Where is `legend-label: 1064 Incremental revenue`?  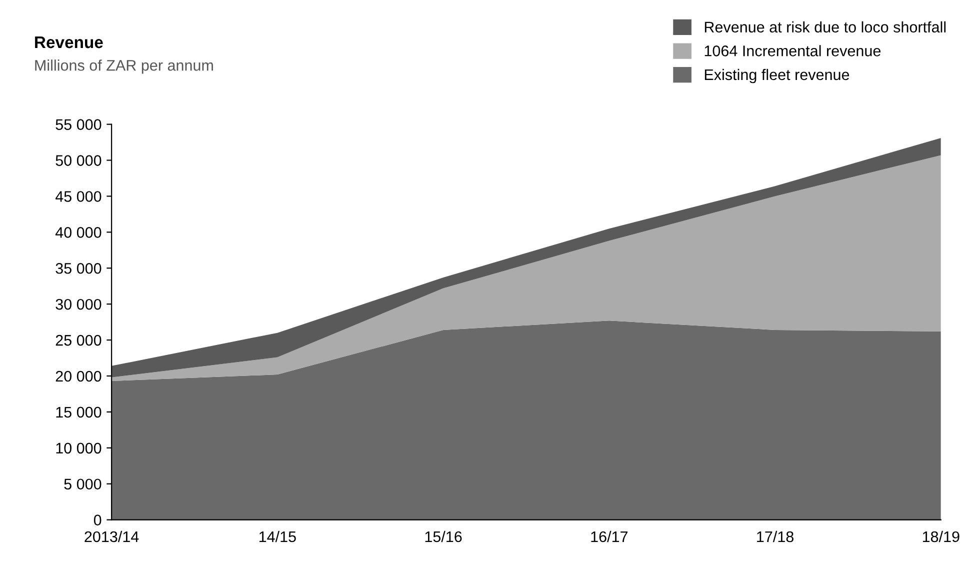 legend-label: 1064 Incremental revenue is located at coordinates (792, 50).